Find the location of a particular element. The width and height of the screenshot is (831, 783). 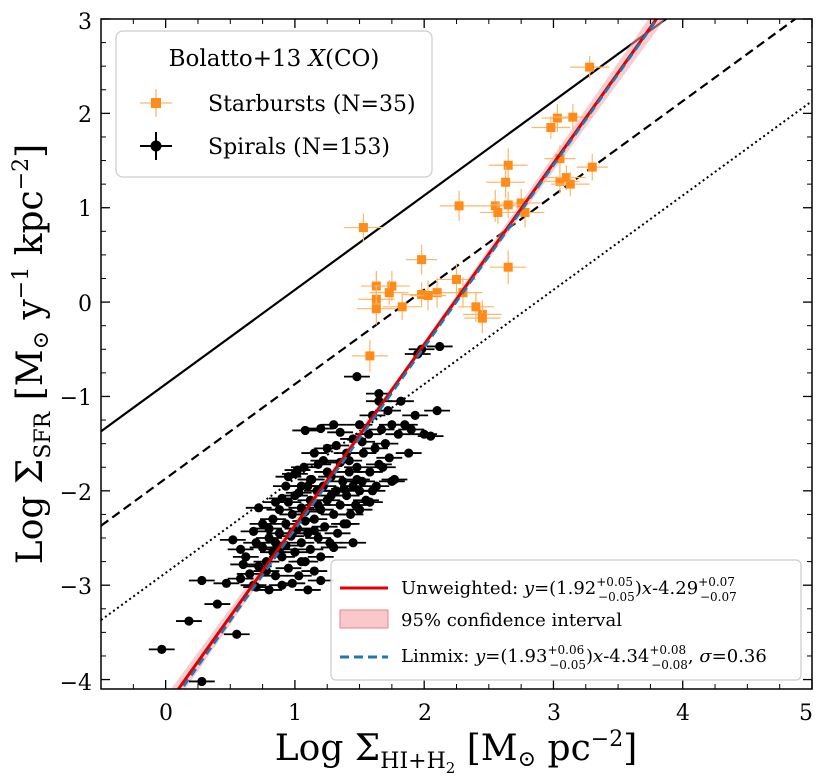

x-axis-label: Log ΣHI+H2 [M⊙ pc−2] is located at coordinates (456, 752).